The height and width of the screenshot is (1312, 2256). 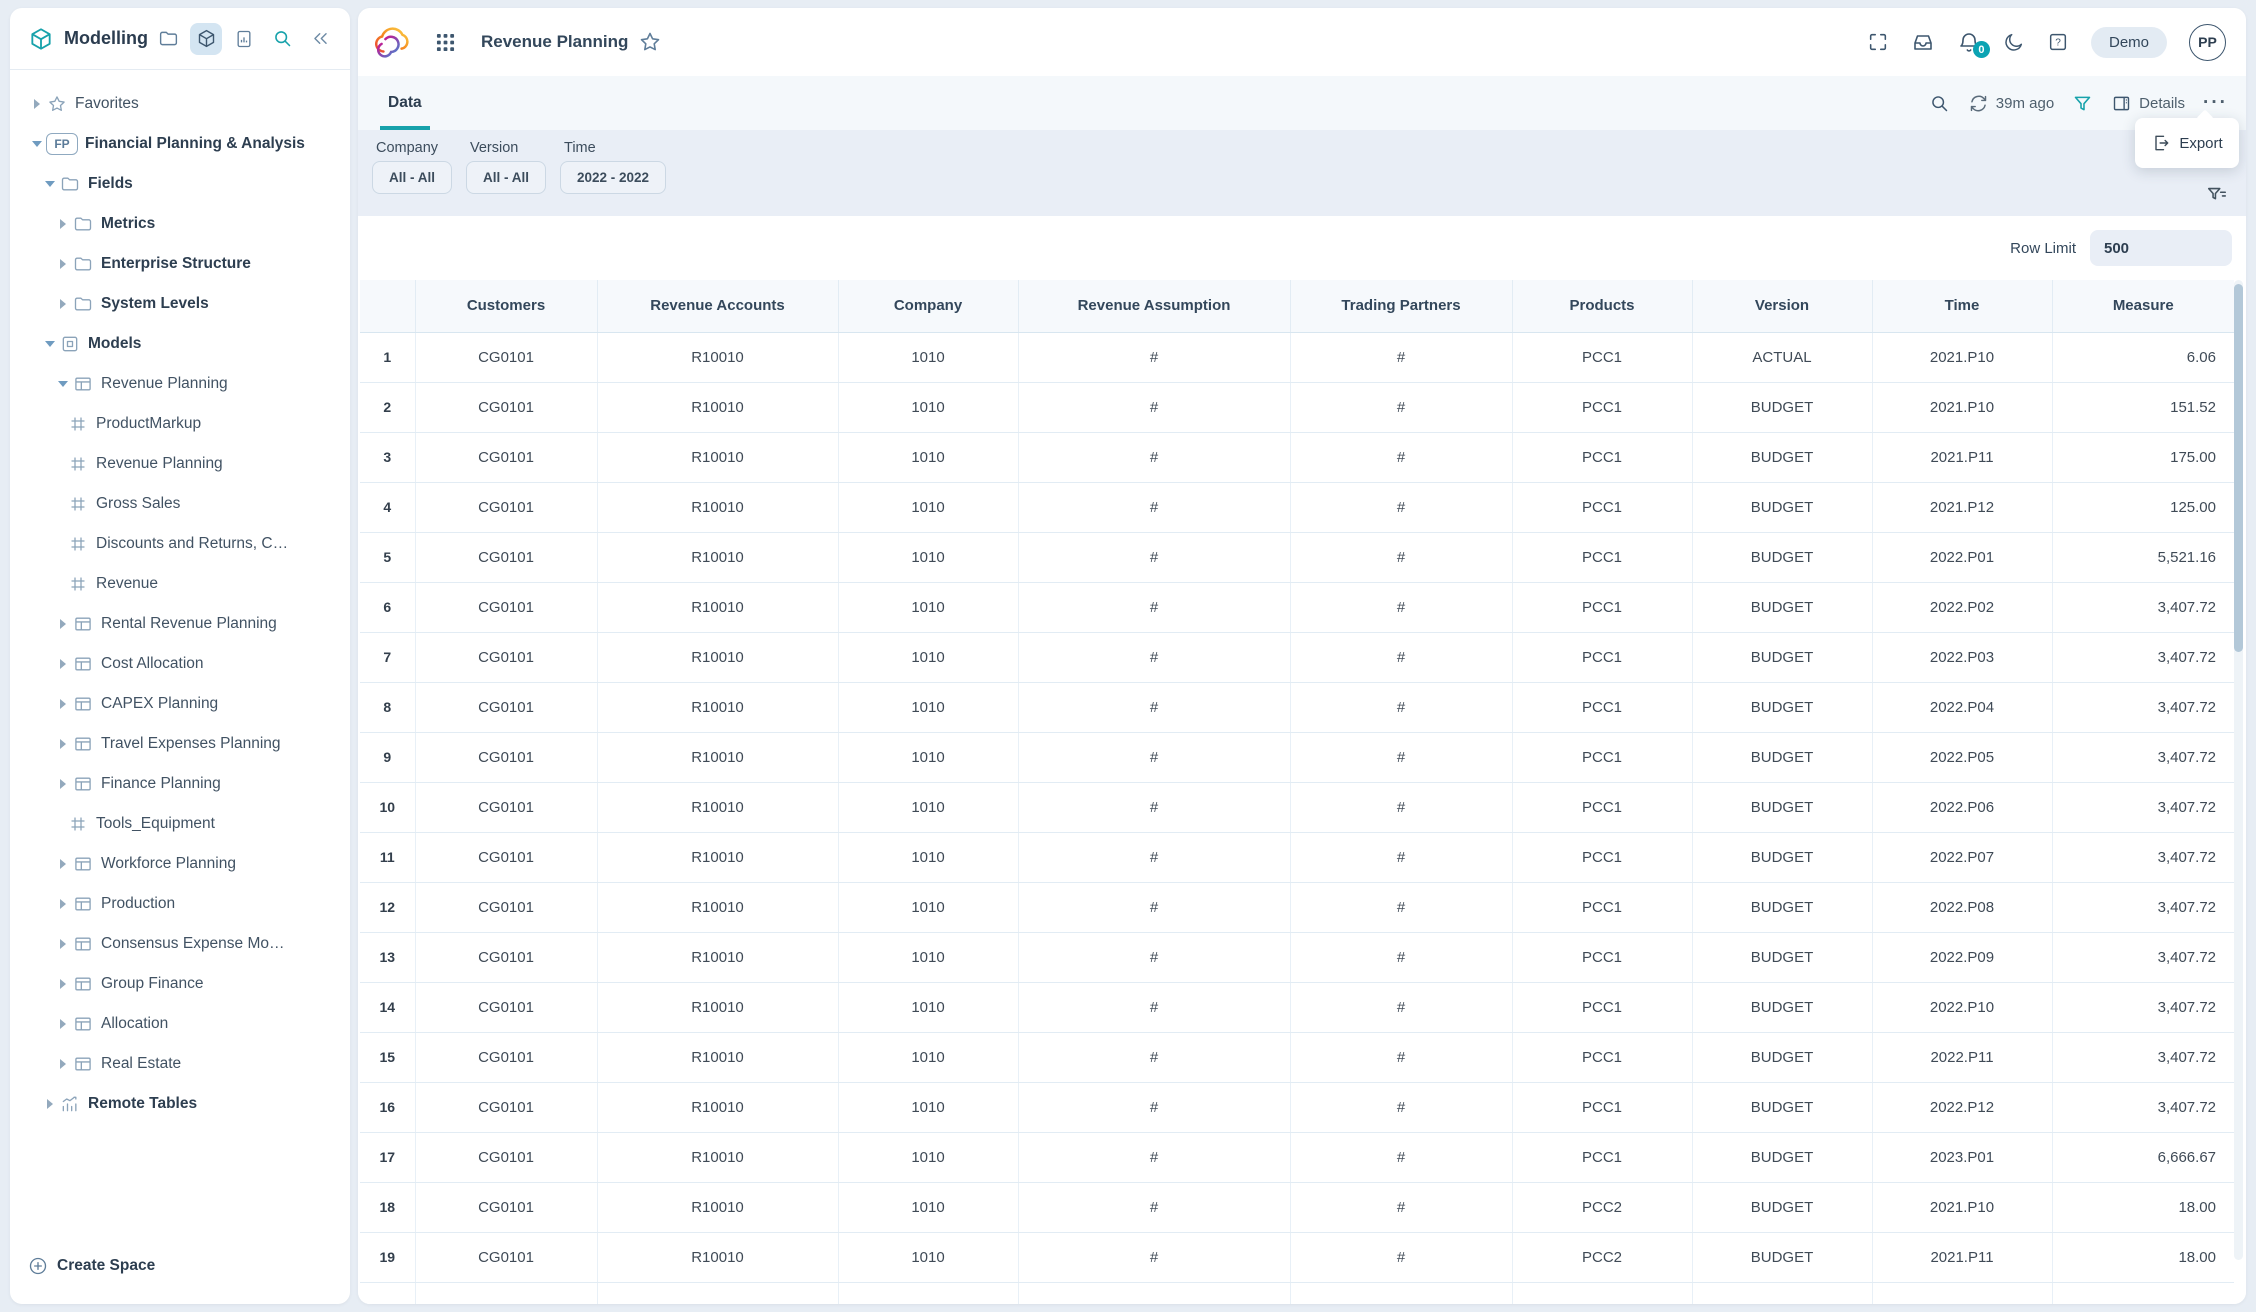 What do you see at coordinates (180, 184) in the screenshot?
I see `tree-item: Fields` at bounding box center [180, 184].